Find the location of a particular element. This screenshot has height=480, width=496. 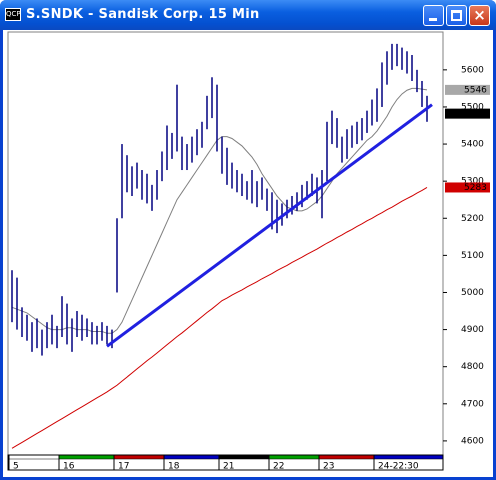

x-tick-label: 23 is located at coordinates (328, 467).